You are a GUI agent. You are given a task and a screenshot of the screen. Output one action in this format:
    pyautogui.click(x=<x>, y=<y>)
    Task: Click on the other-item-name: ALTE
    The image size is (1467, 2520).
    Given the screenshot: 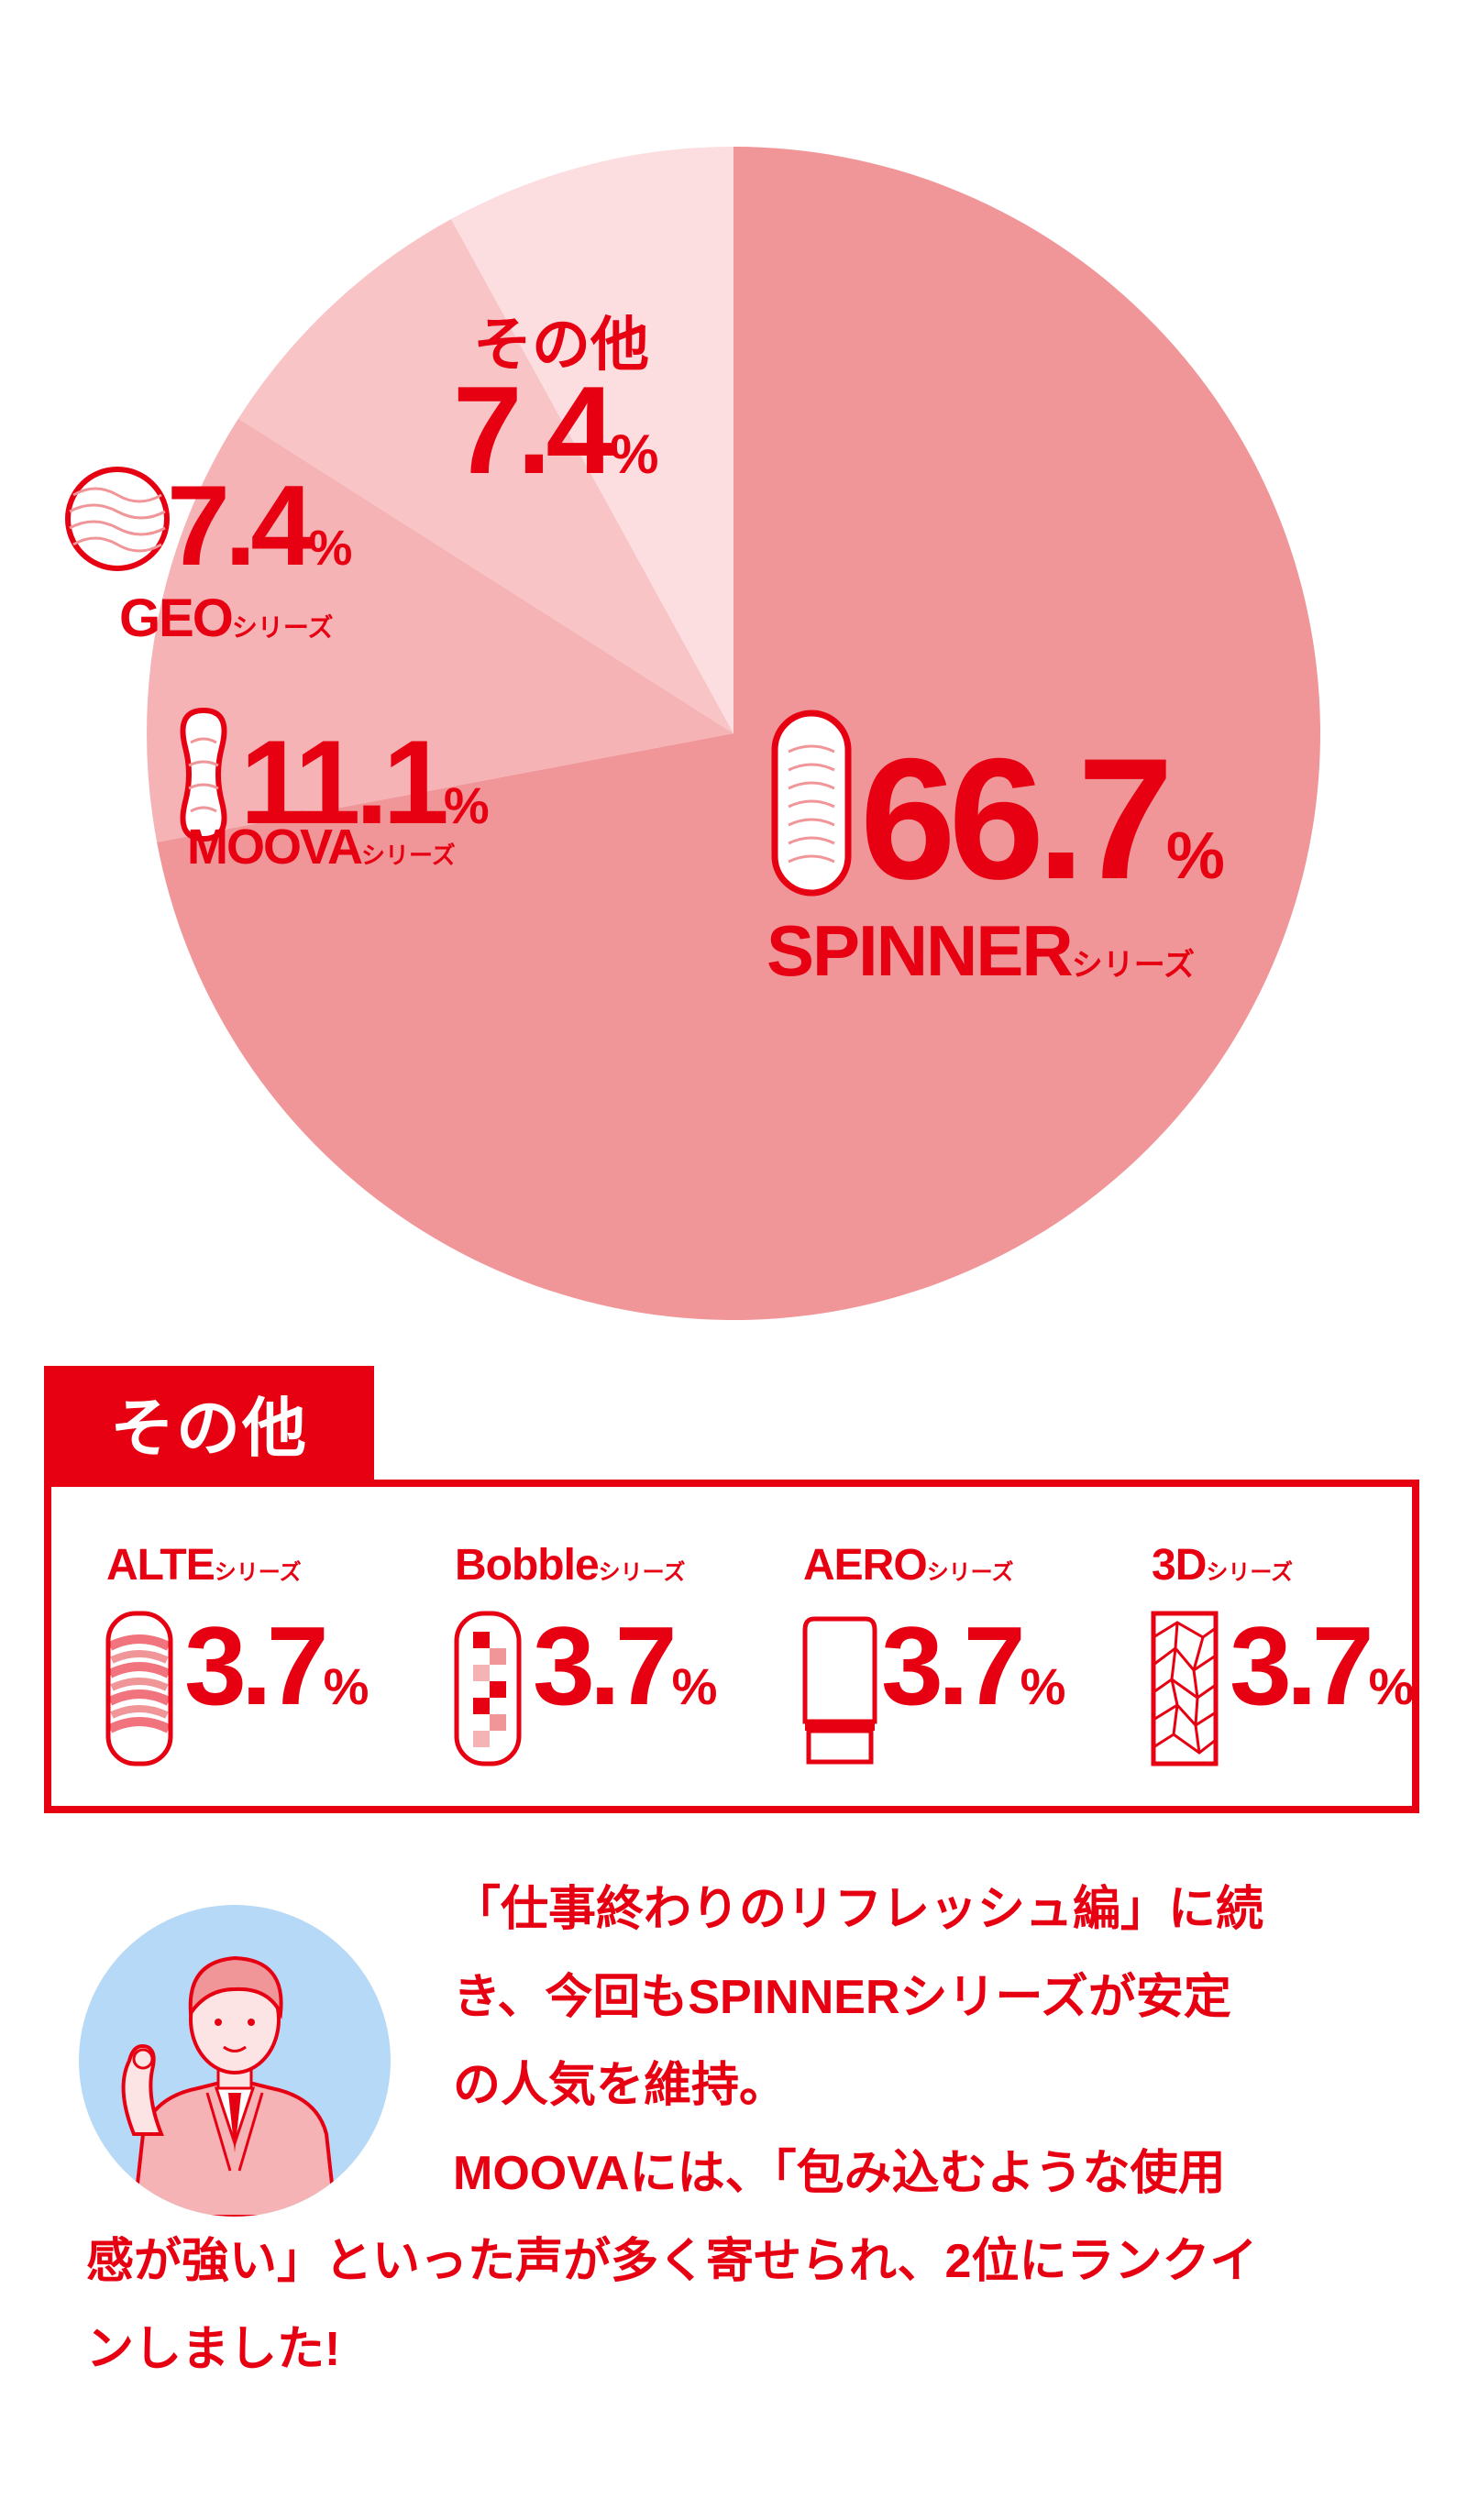 What is the action you would take?
    pyautogui.click(x=161, y=1565)
    